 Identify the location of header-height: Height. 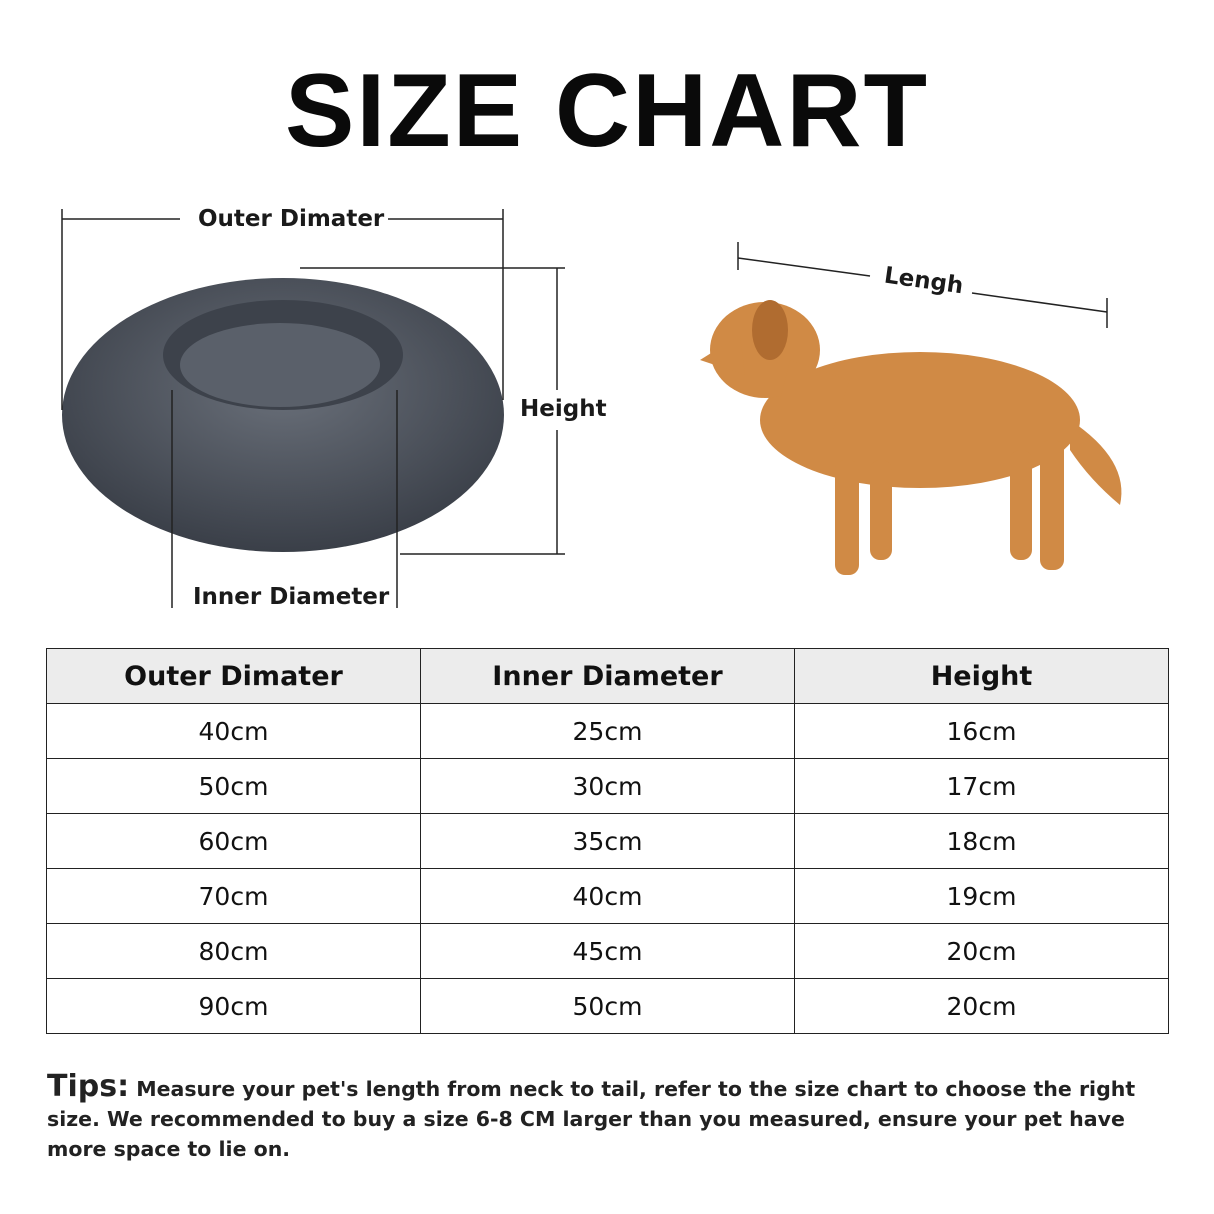
(981, 676).